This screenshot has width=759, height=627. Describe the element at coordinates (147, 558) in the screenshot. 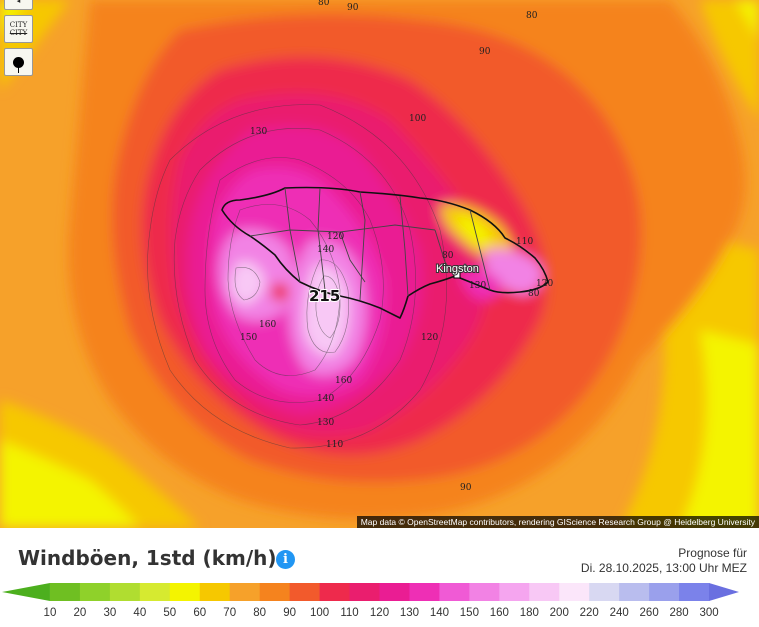

I see `legend-title: Windböen, 1std (km/h)` at that location.